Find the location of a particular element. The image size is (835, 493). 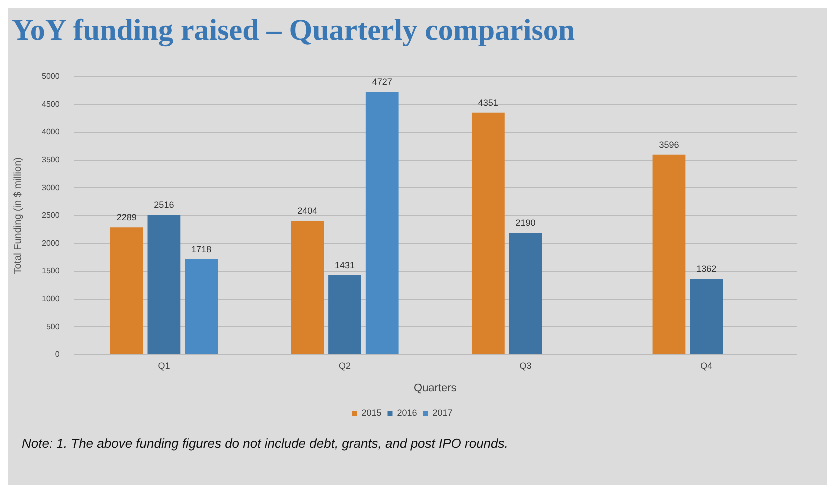

chart-title: YoY funding raised – Quarterly comparison is located at coordinates (293, 31).